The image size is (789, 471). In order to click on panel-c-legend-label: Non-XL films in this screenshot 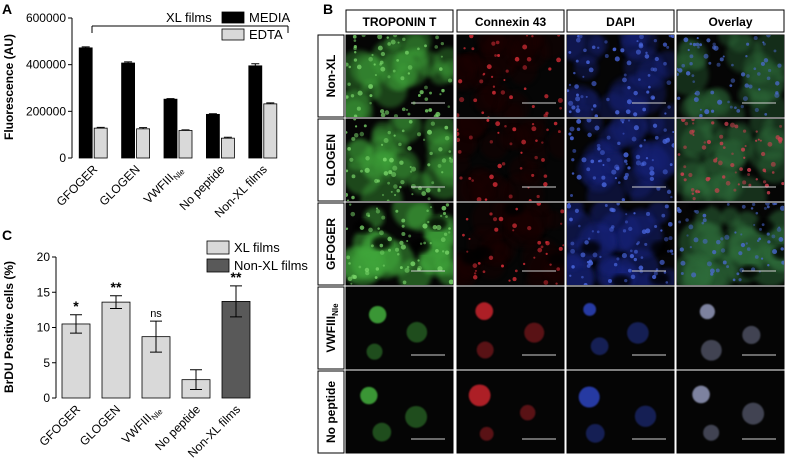, I will do `click(271, 265)`.